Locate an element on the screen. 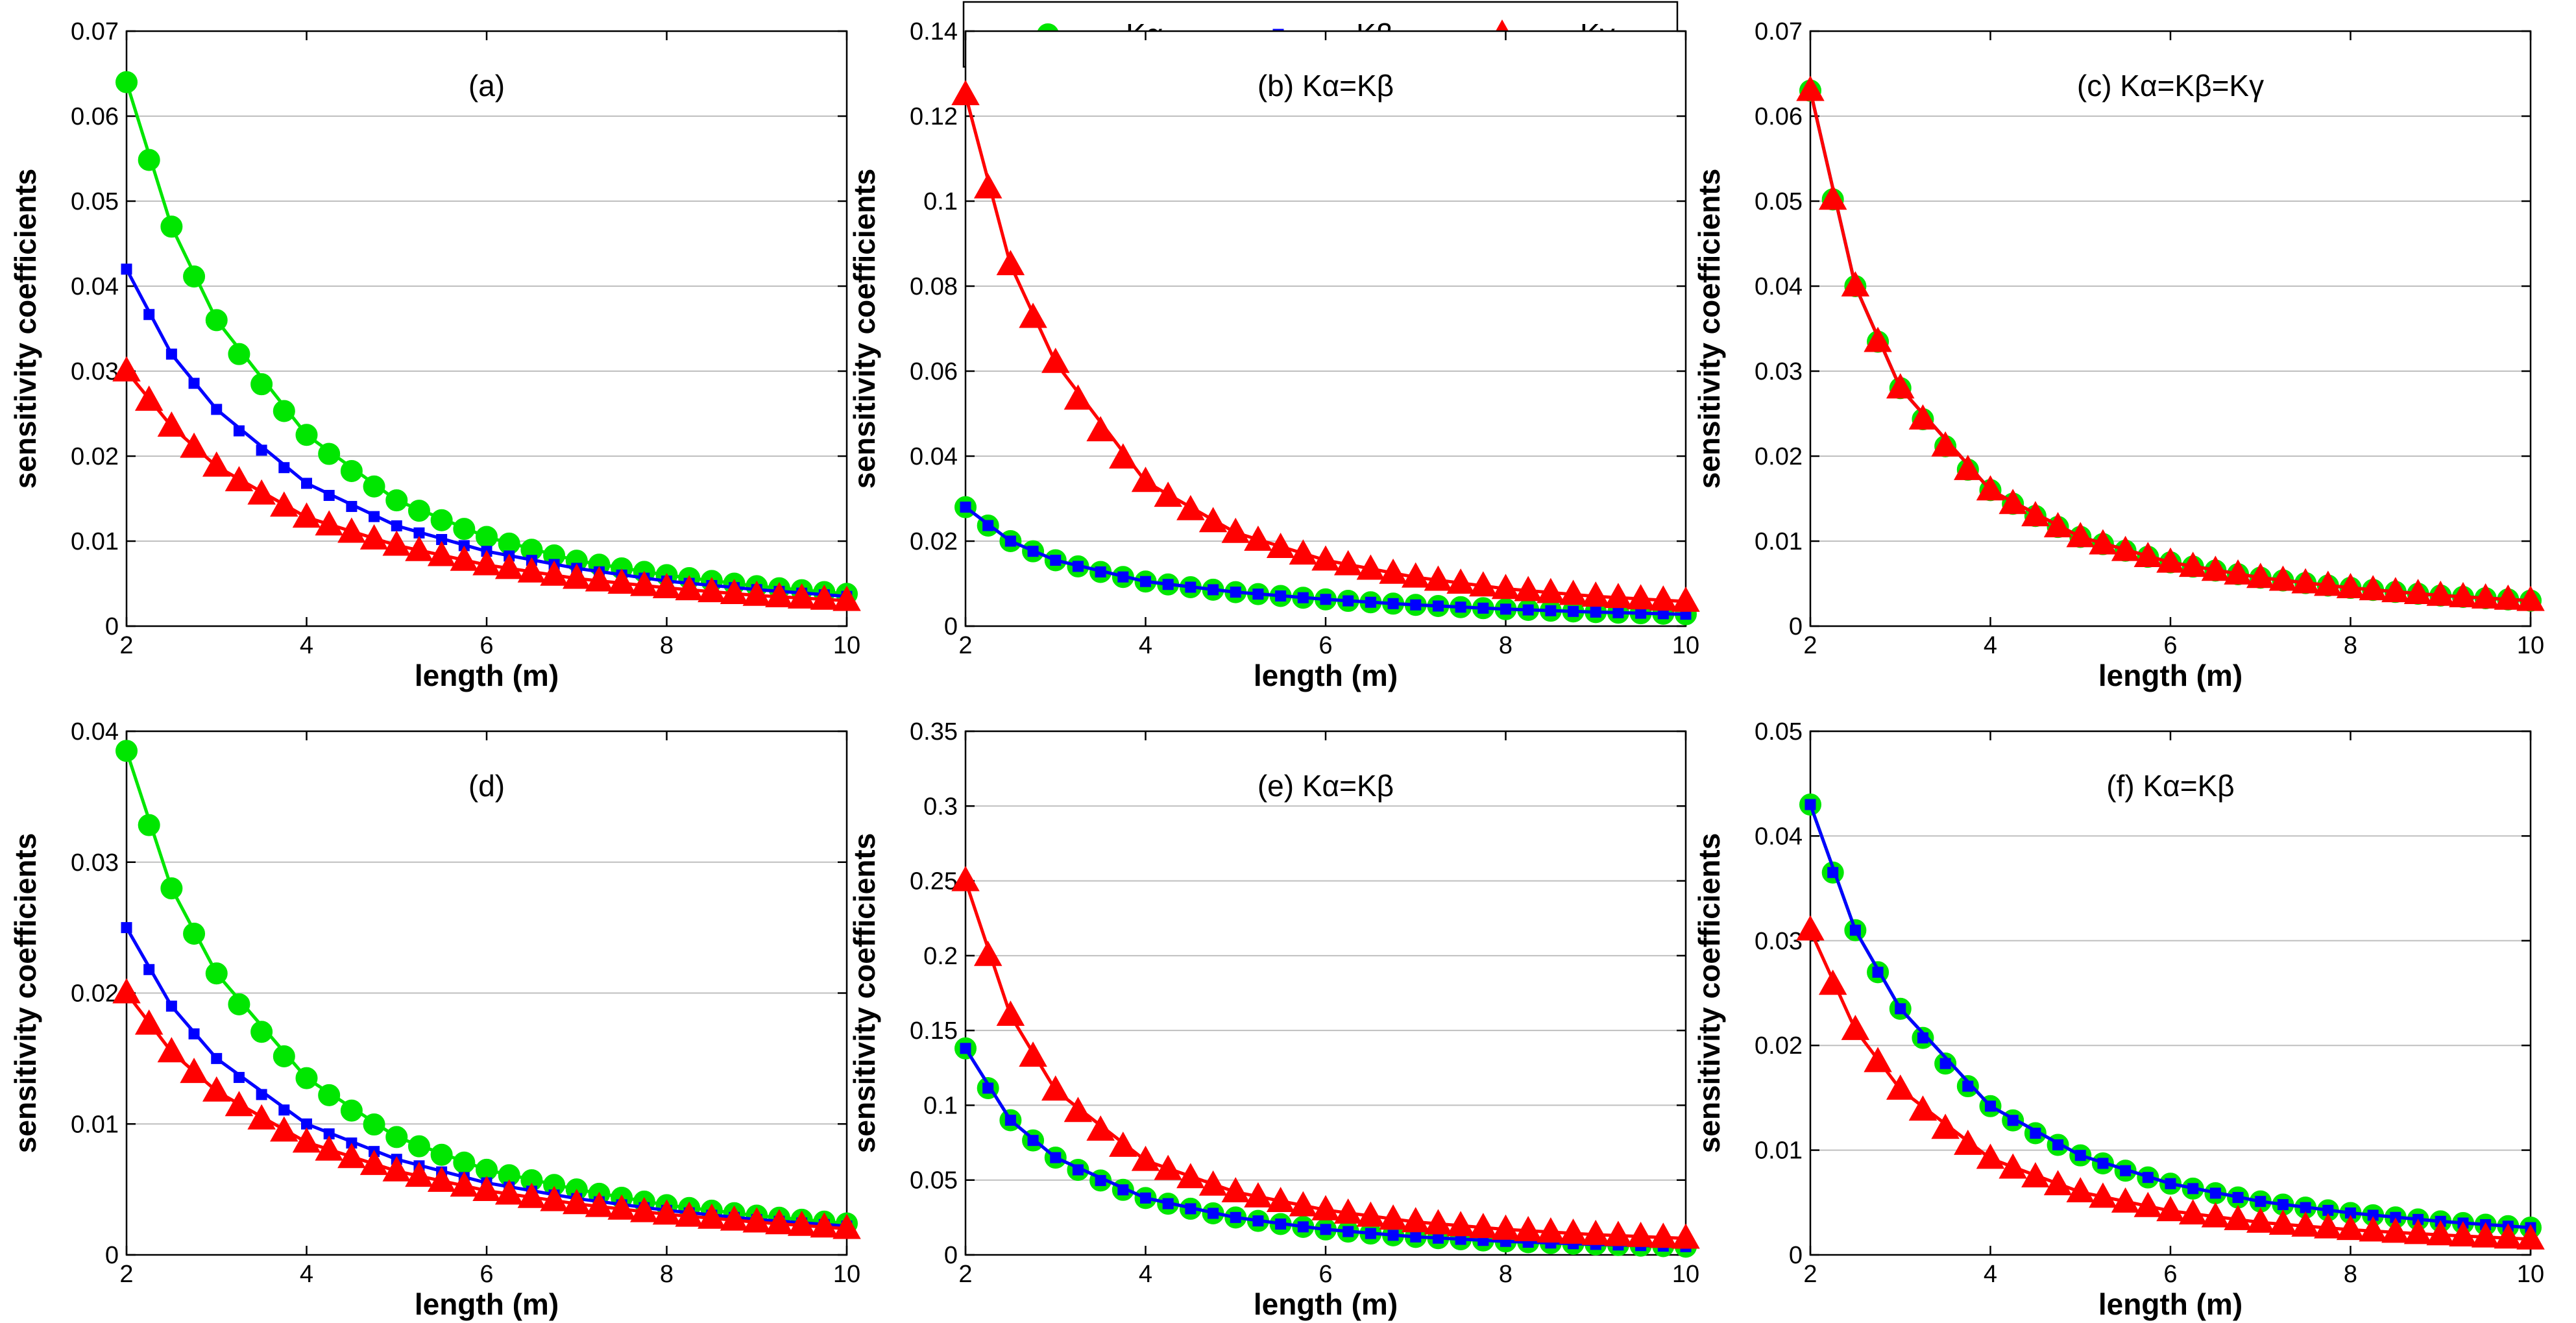  y-tick-label: 0.15 is located at coordinates (934, 1031).